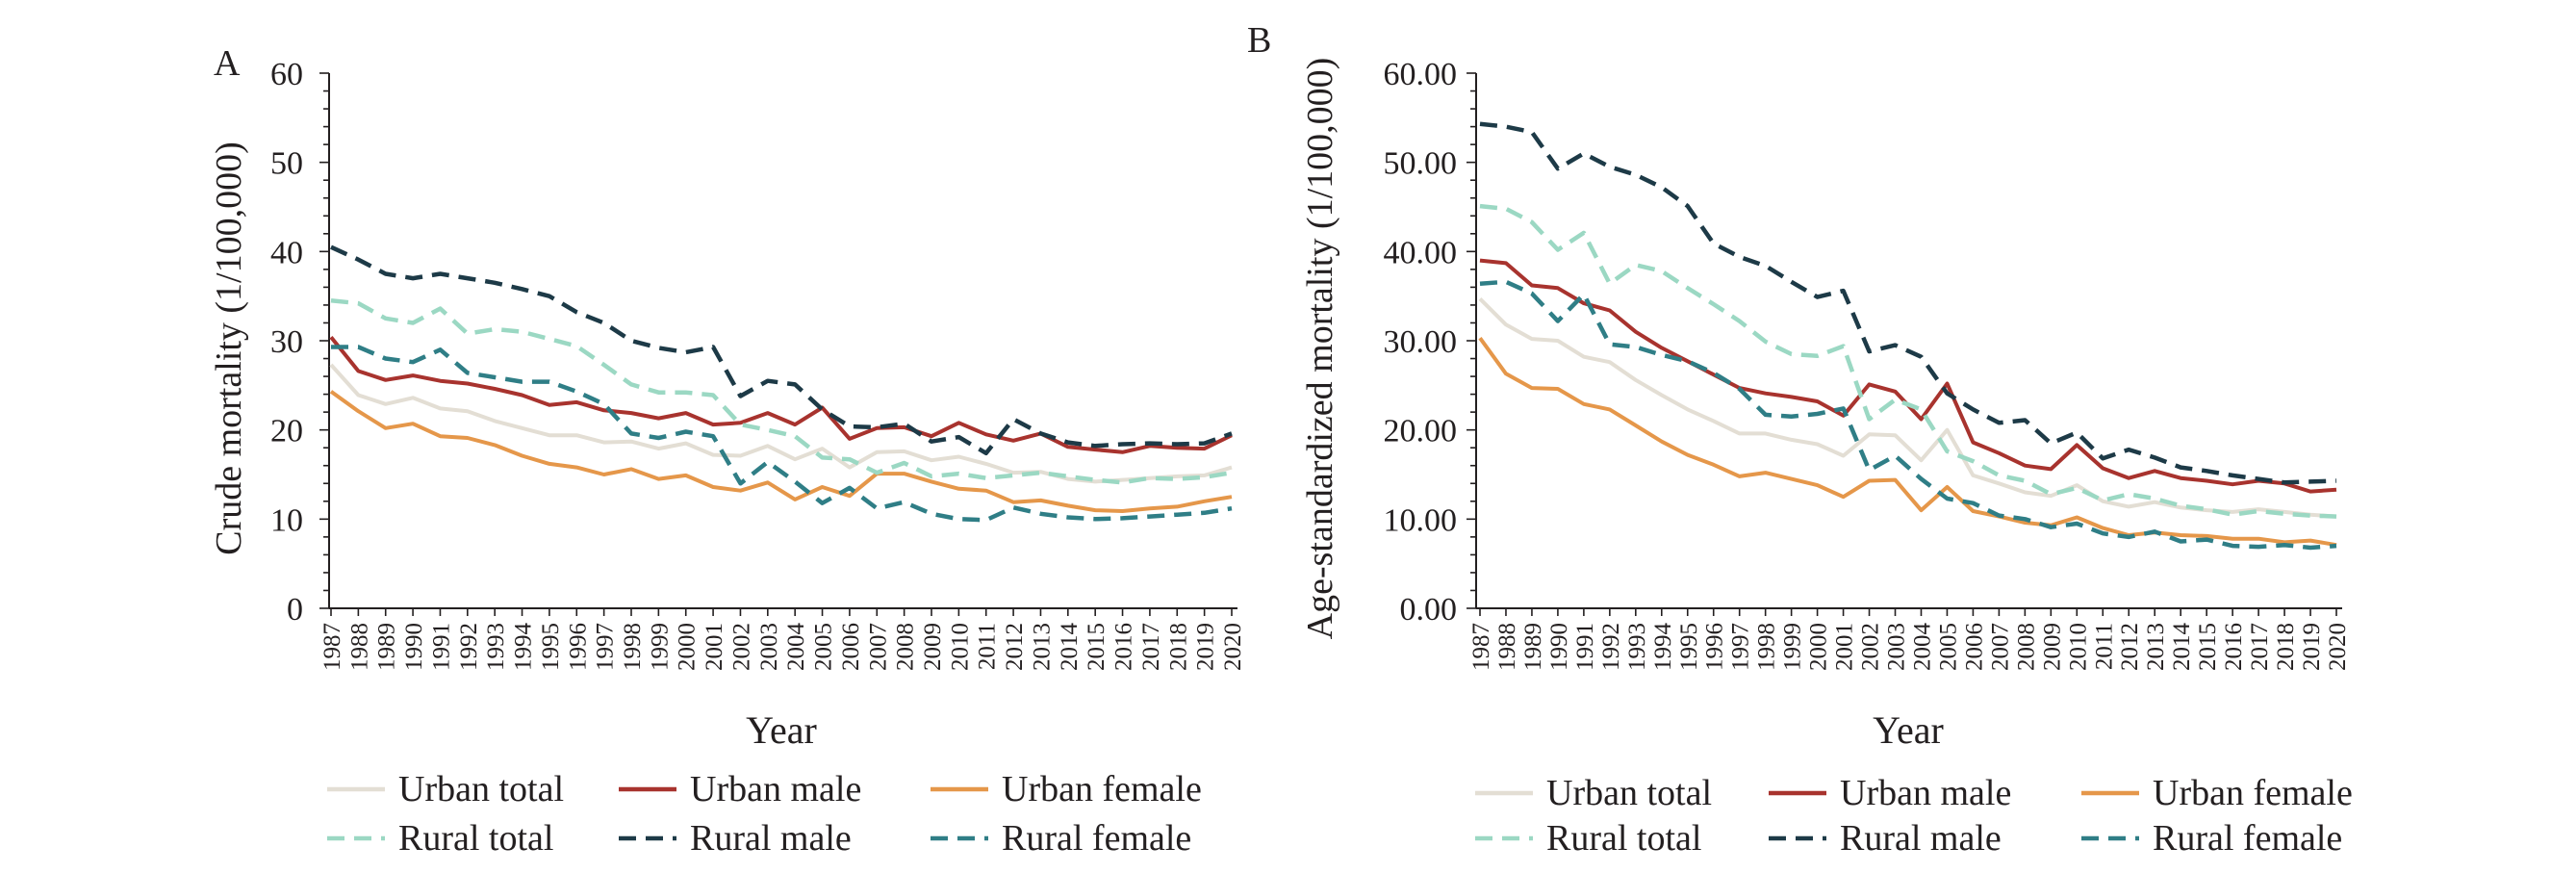  I want to click on y-tick-label: 10.00, so click(1421, 520).